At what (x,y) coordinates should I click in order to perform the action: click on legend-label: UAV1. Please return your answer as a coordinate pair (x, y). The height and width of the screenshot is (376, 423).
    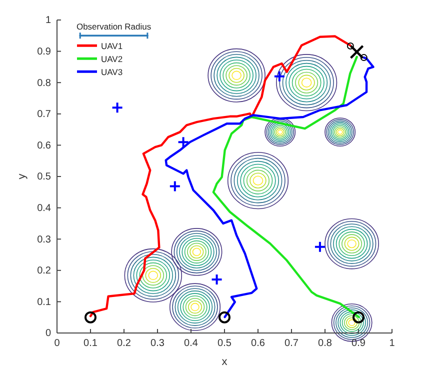
    Looking at the image, I should click on (112, 46).